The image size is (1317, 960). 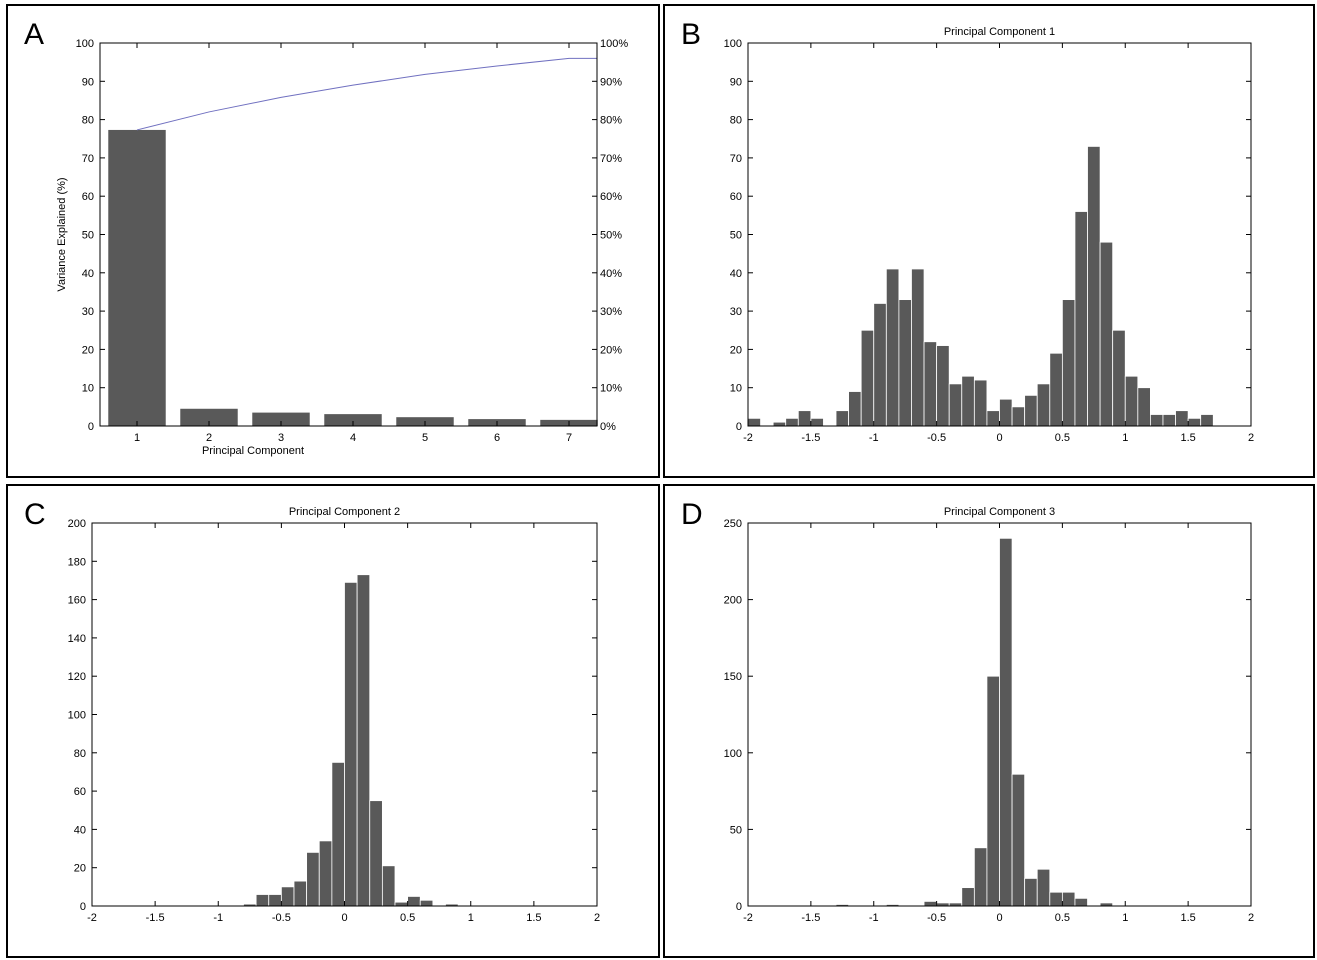 I want to click on chart-title: Principal Component 2, so click(x=344, y=512).